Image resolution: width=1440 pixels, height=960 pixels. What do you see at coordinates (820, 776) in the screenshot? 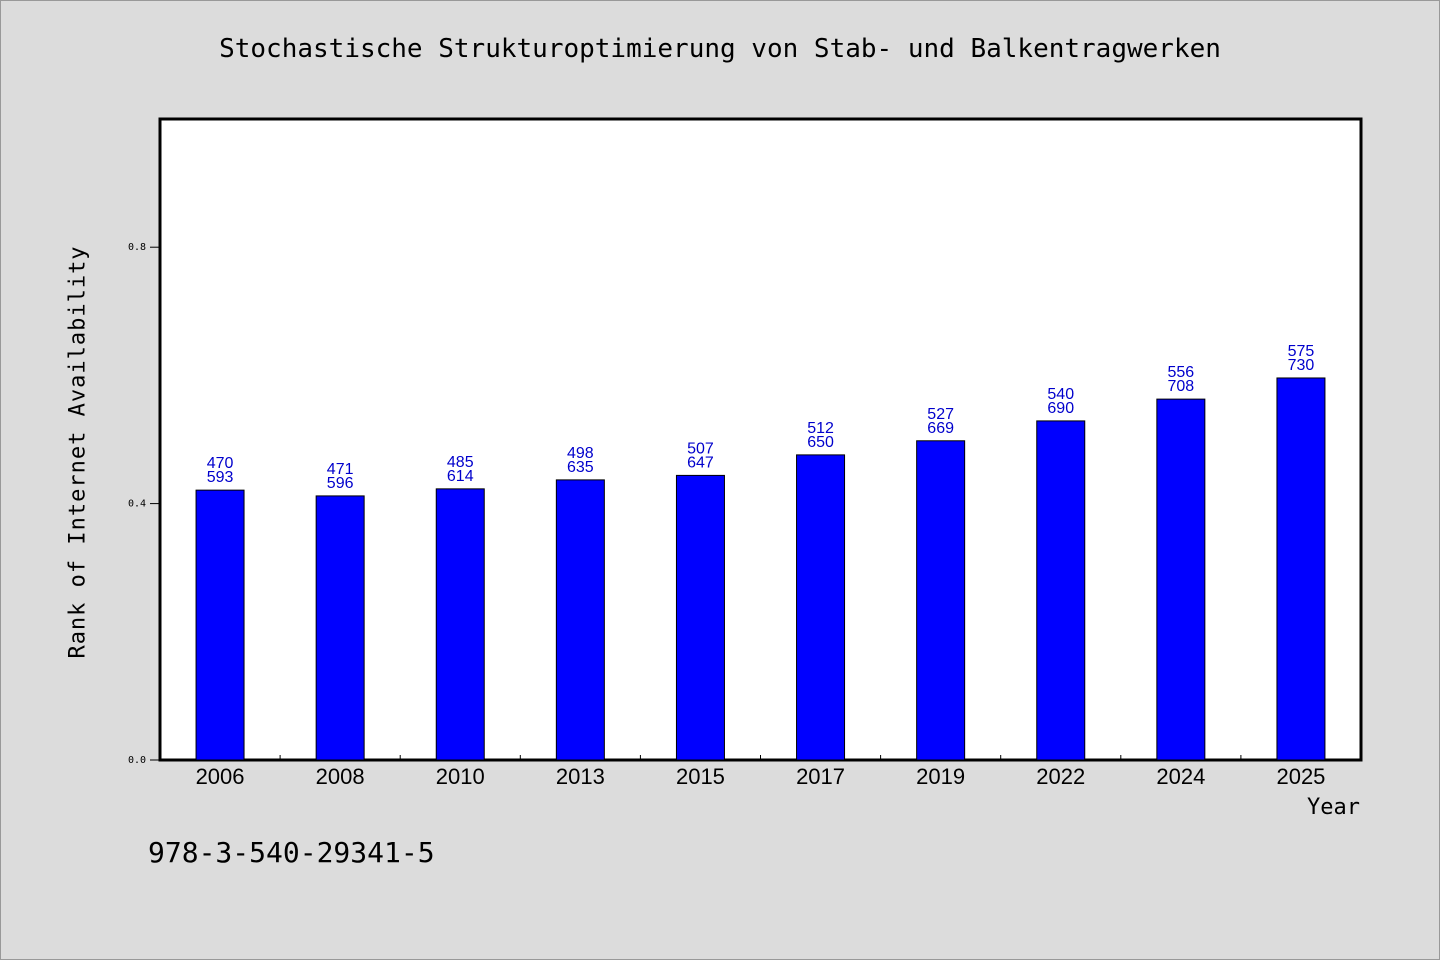
I see `x-tick-label: 2017` at bounding box center [820, 776].